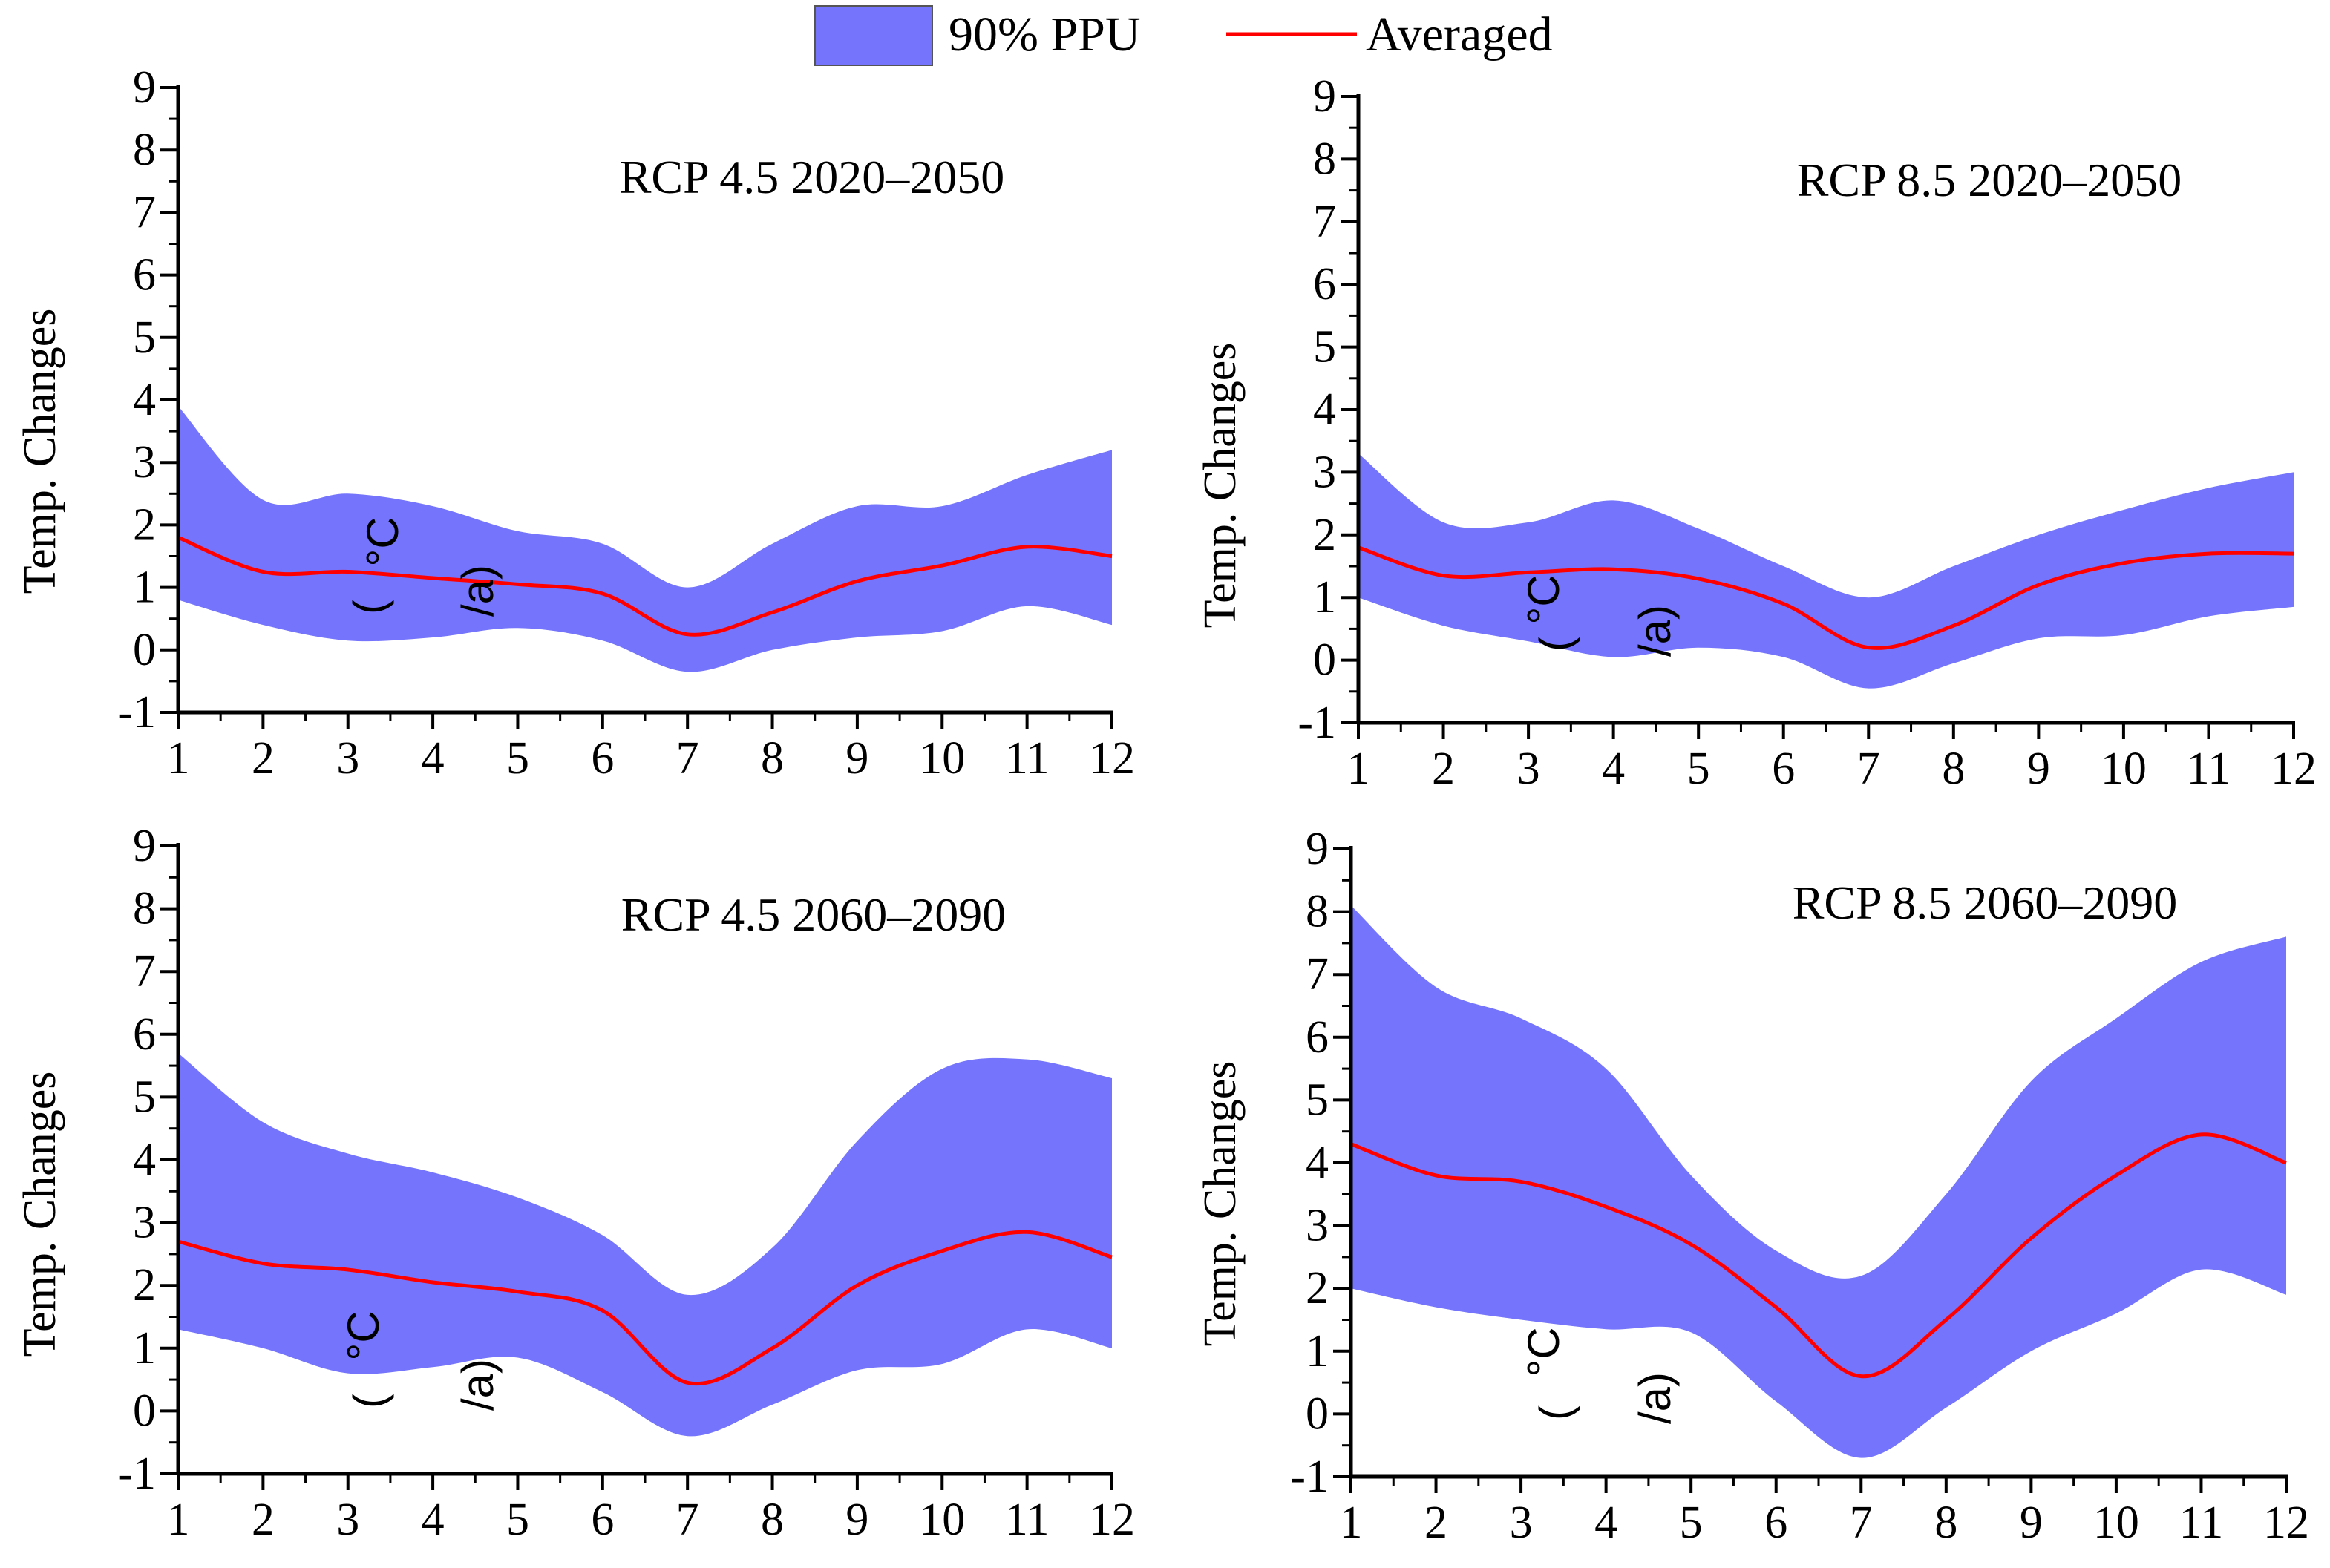 Image resolution: width=2330 pixels, height=1568 pixels. I want to click on y-tick-label: 7, so click(144, 971).